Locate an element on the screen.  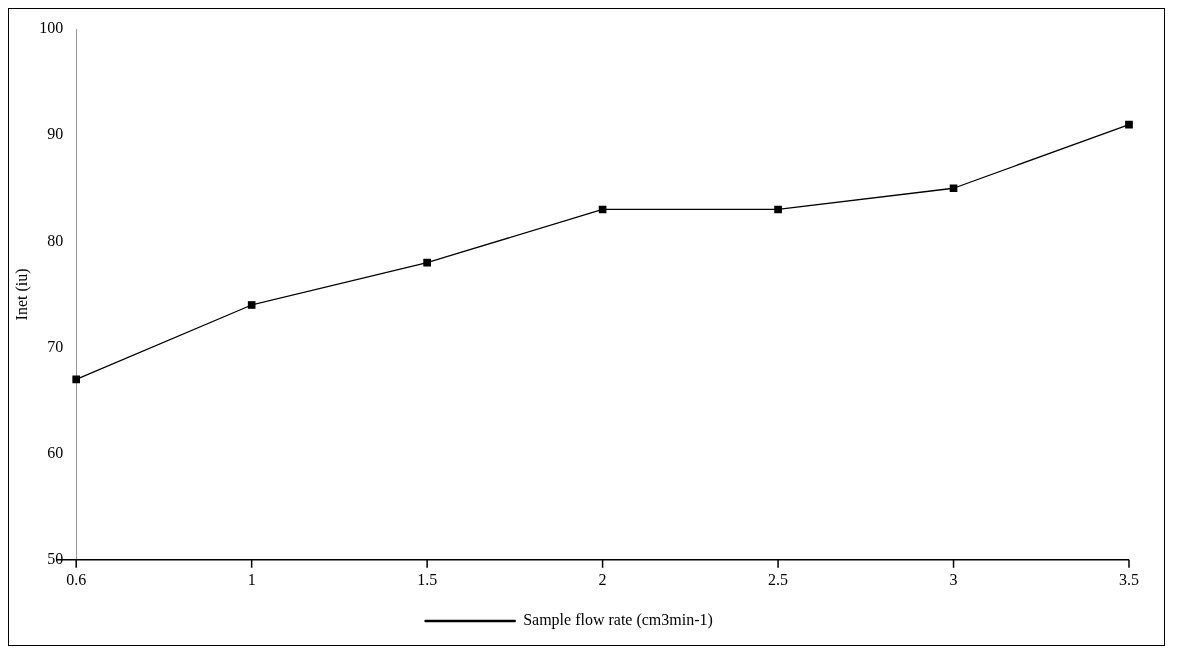
x-tick-label: 2 is located at coordinates (602, 579).